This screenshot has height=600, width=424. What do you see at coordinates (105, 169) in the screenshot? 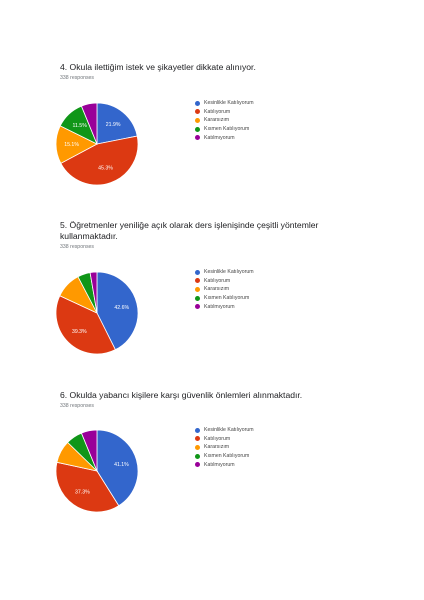
I see `slice-label: 45.3%` at bounding box center [105, 169].